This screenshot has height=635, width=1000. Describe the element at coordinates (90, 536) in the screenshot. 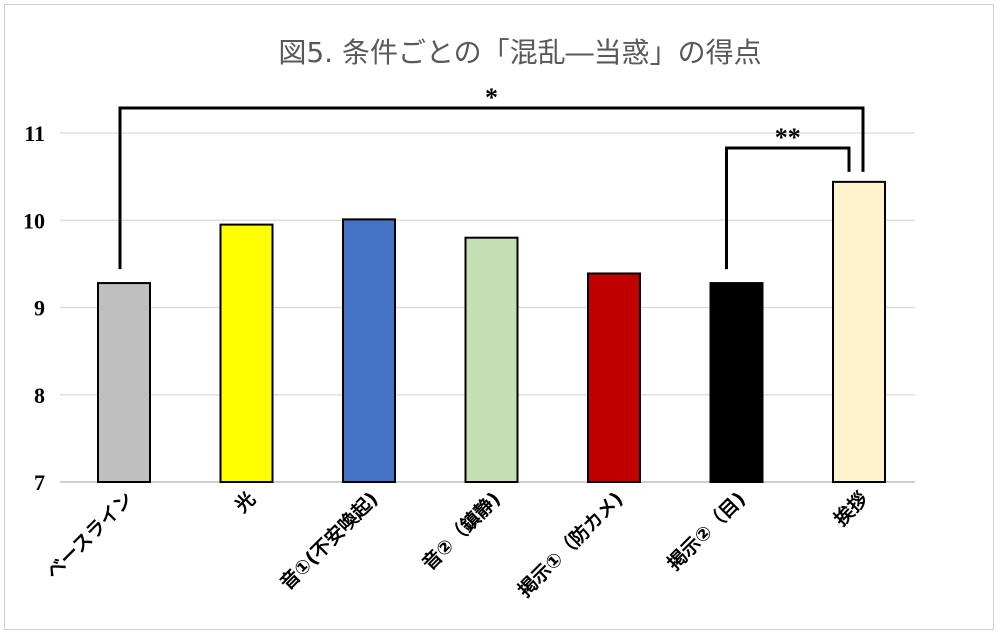

I see `x-tick-label: ベースライン` at that location.